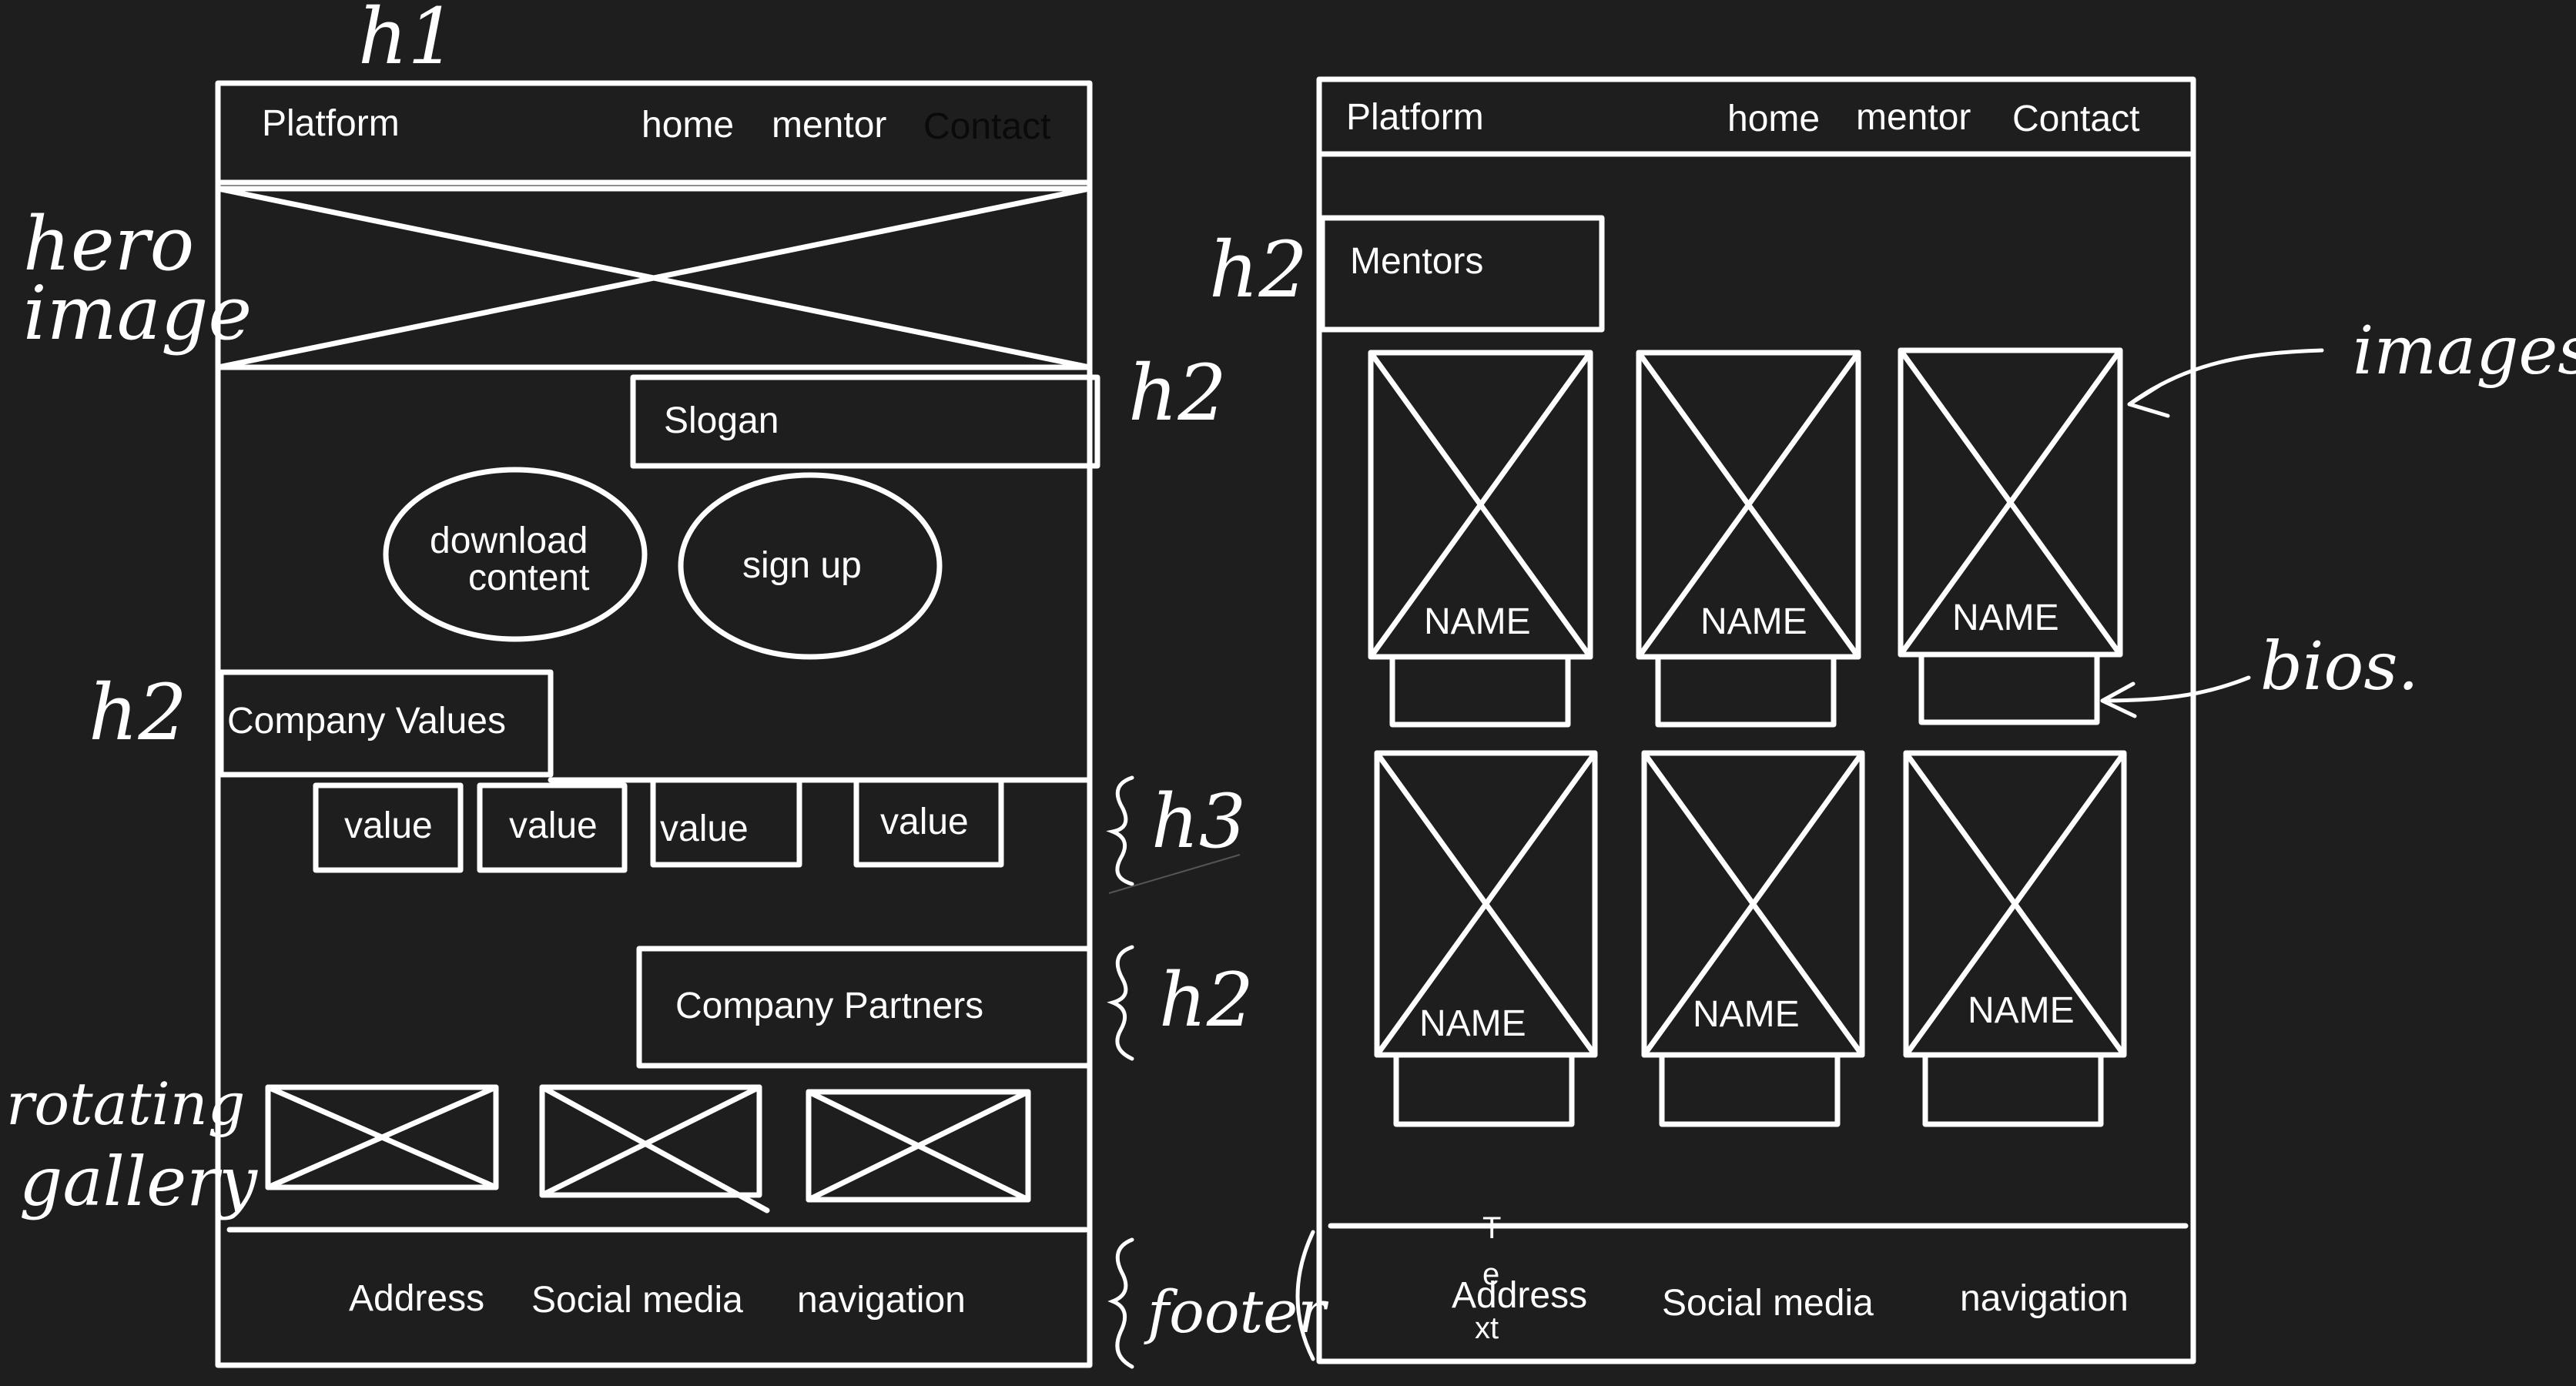  What do you see at coordinates (687, 125) in the screenshot?
I see `home-nav-link-home: home` at bounding box center [687, 125].